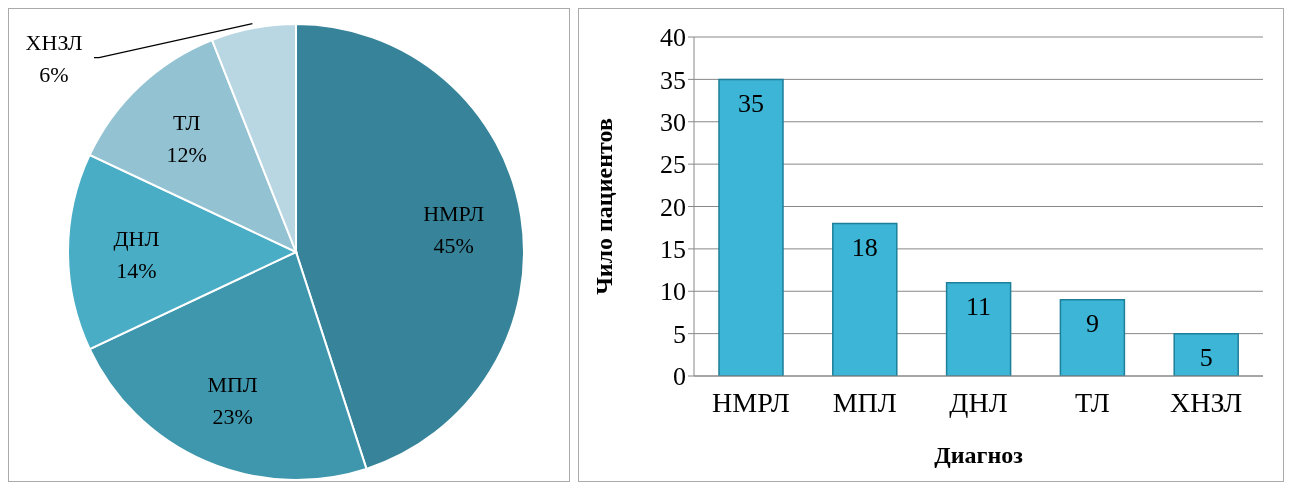  What do you see at coordinates (979, 455) in the screenshot?
I see `x-axis-title: Диагноз` at bounding box center [979, 455].